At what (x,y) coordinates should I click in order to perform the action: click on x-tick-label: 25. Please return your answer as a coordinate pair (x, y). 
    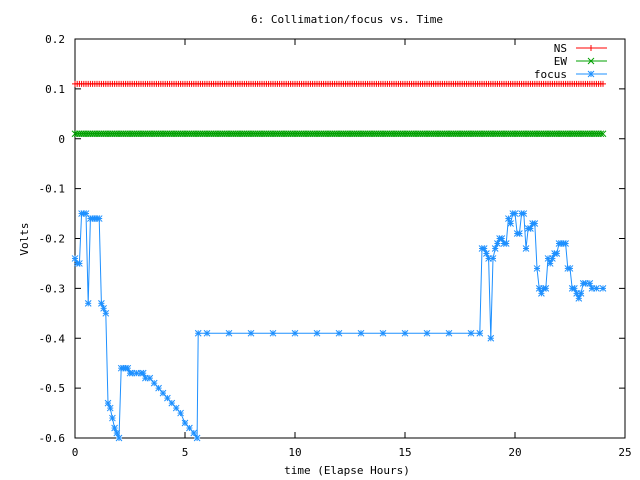
    Looking at the image, I should click on (624, 452).